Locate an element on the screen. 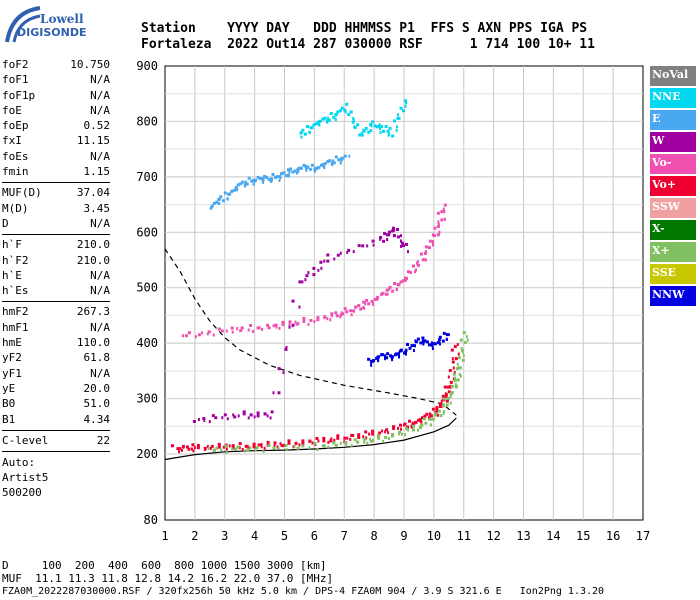  x-tick-label: 12 is located at coordinates (493, 536).